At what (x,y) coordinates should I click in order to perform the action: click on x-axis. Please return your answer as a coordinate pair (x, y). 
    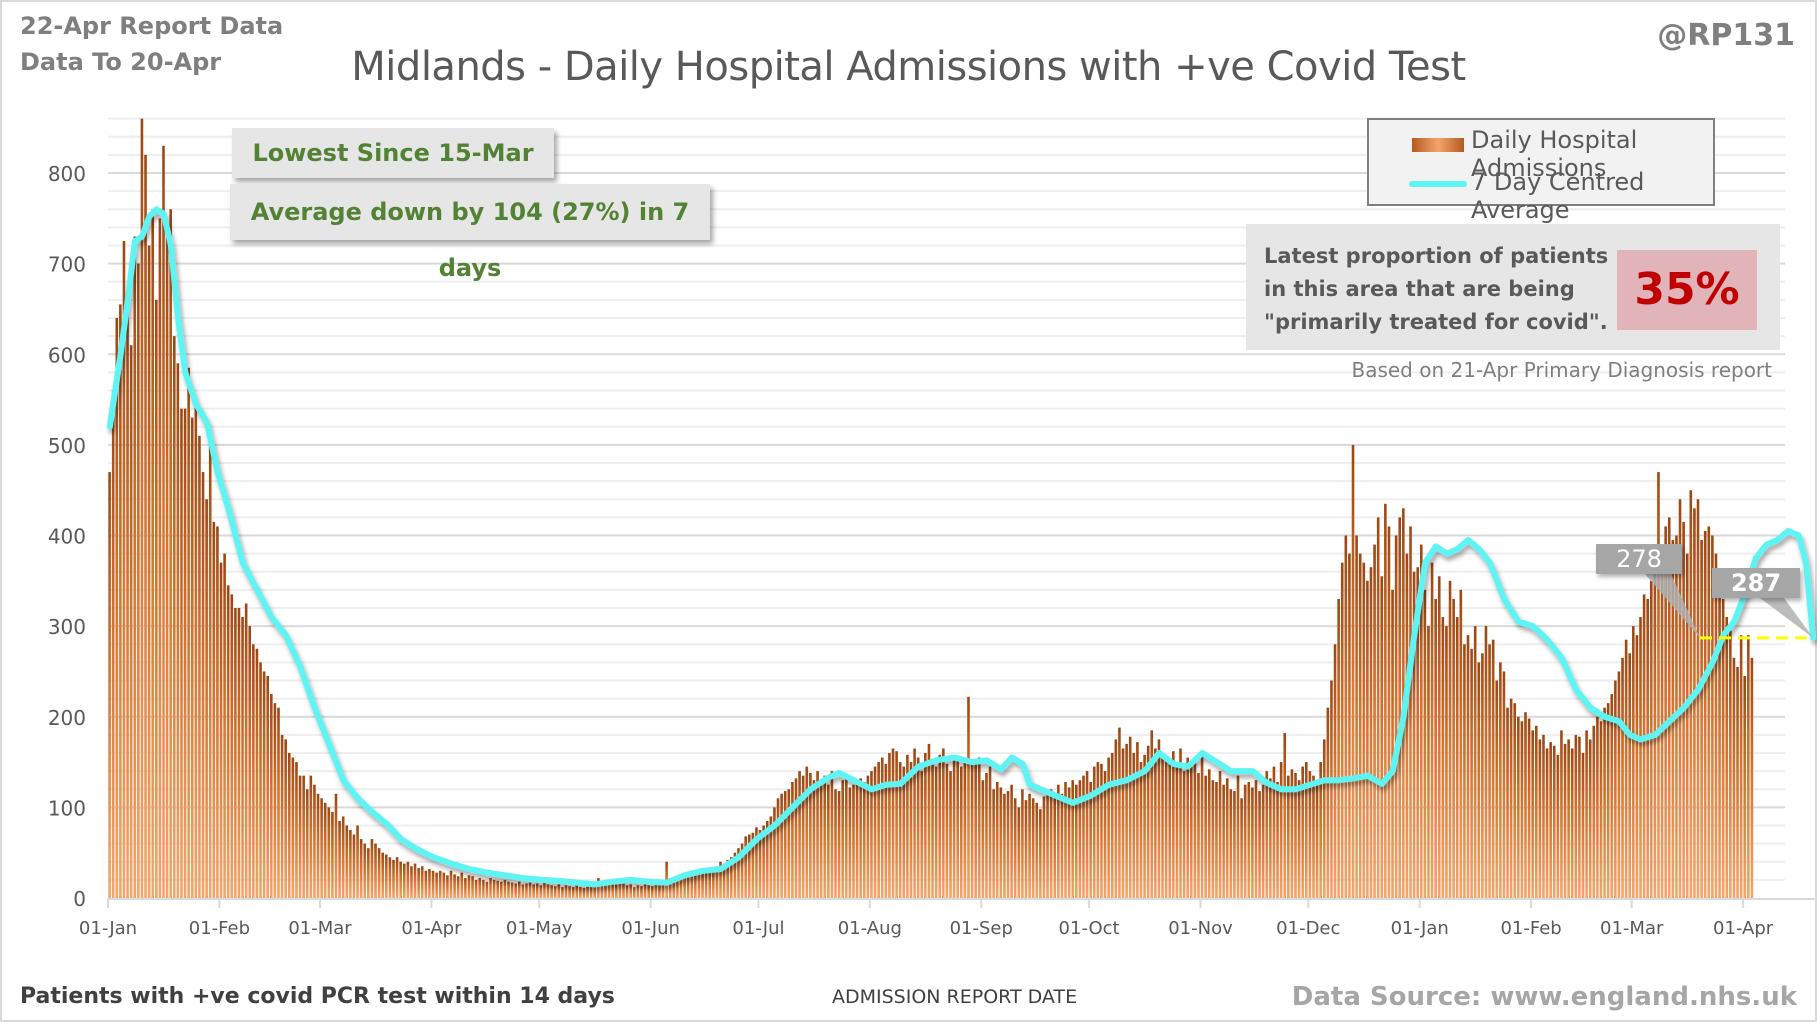
    Looking at the image, I should click on (961, 903).